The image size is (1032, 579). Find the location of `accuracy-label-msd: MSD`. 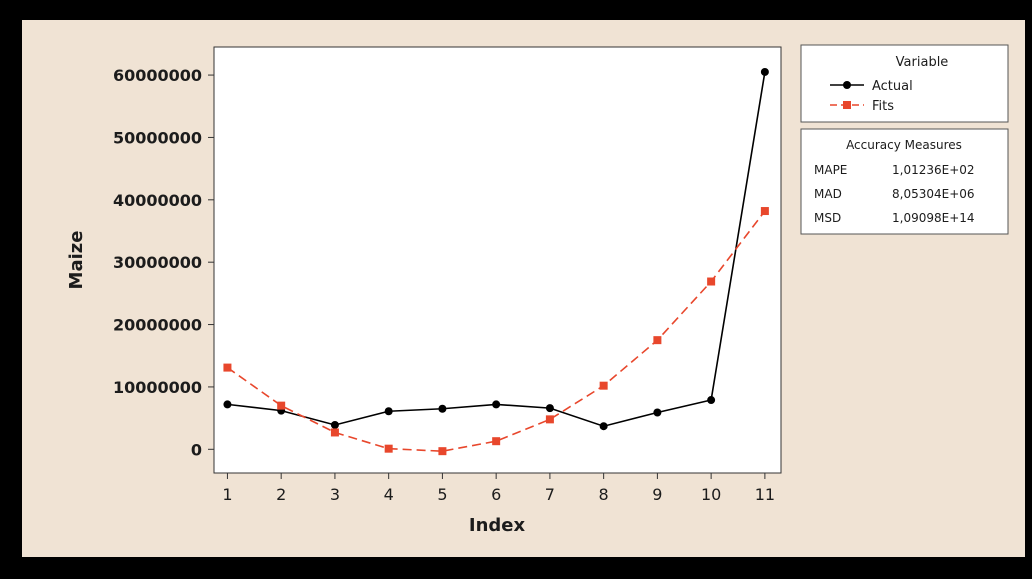

accuracy-label-msd: MSD is located at coordinates (827, 218).